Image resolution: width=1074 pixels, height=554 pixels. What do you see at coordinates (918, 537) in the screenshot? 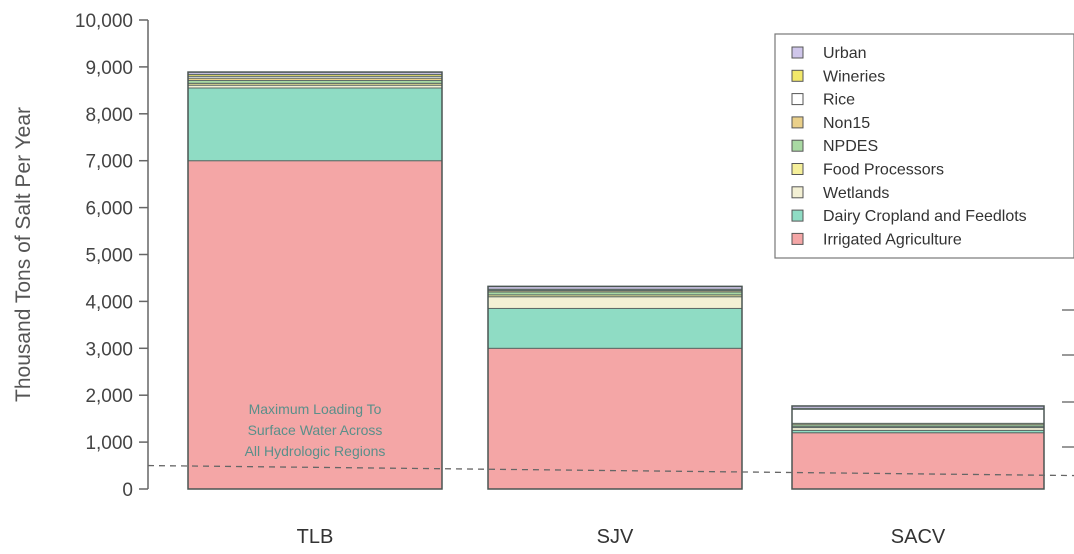
I see `x-category-label: SACV` at bounding box center [918, 537].